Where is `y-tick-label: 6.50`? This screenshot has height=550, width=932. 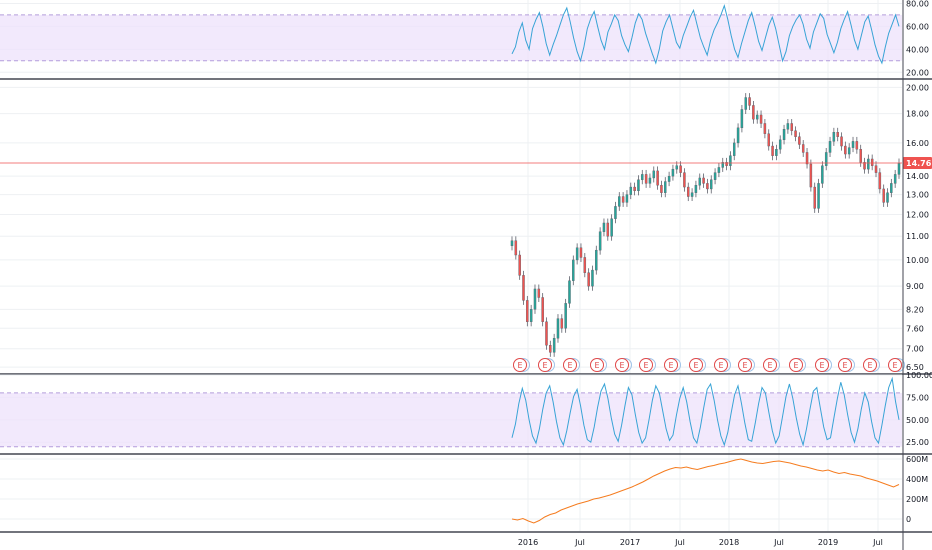 y-tick-label: 6.50 is located at coordinates (915, 367).